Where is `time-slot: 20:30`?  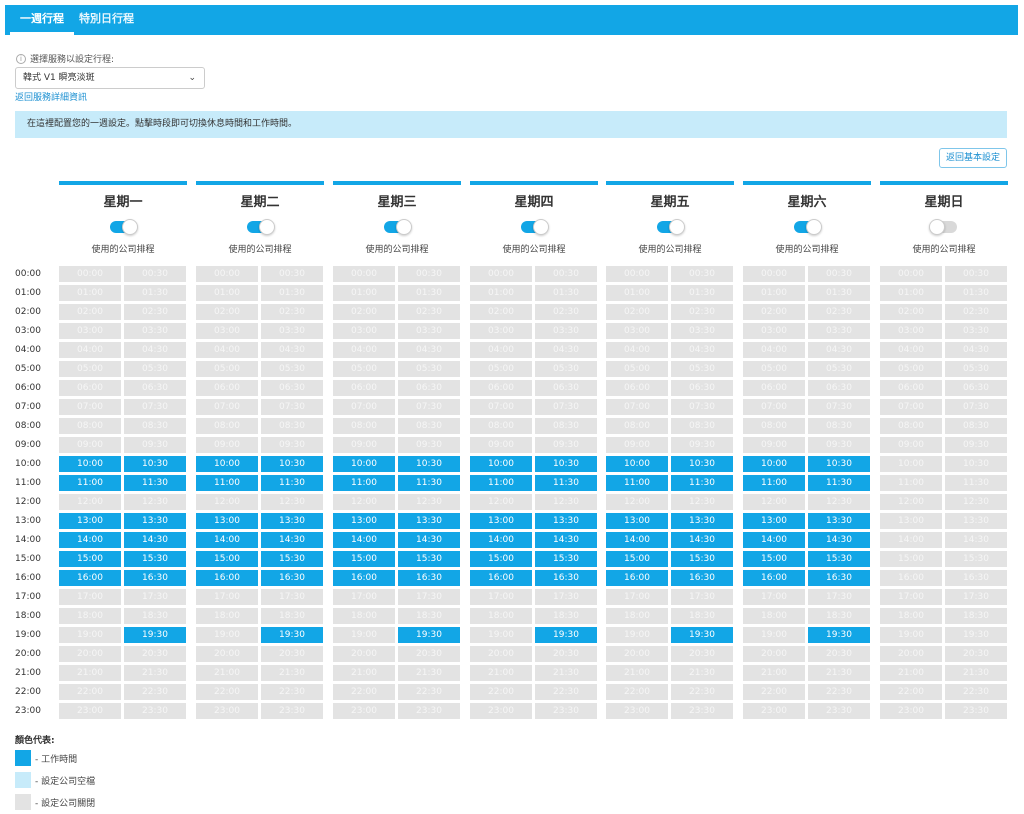 time-slot: 20:30 is located at coordinates (839, 654).